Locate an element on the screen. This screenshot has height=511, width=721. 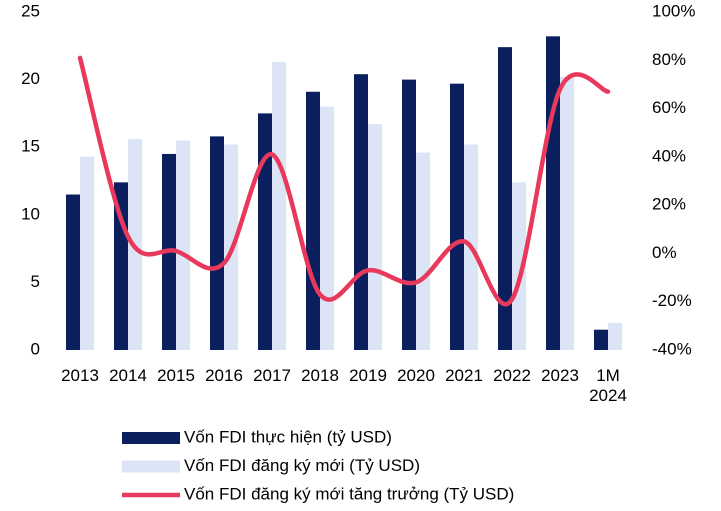
x-tick-label: 1M 2024 is located at coordinates (608, 385).